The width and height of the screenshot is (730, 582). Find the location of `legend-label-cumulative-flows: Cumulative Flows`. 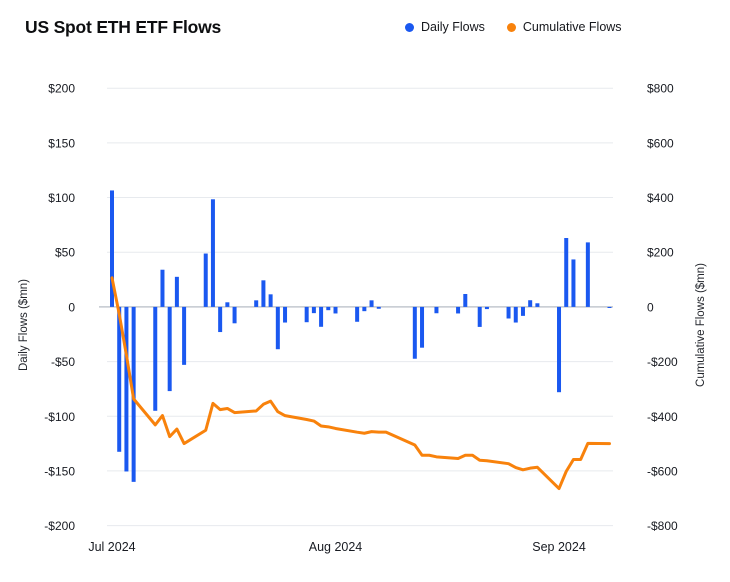

legend-label-cumulative-flows: Cumulative Flows is located at coordinates (572, 27).